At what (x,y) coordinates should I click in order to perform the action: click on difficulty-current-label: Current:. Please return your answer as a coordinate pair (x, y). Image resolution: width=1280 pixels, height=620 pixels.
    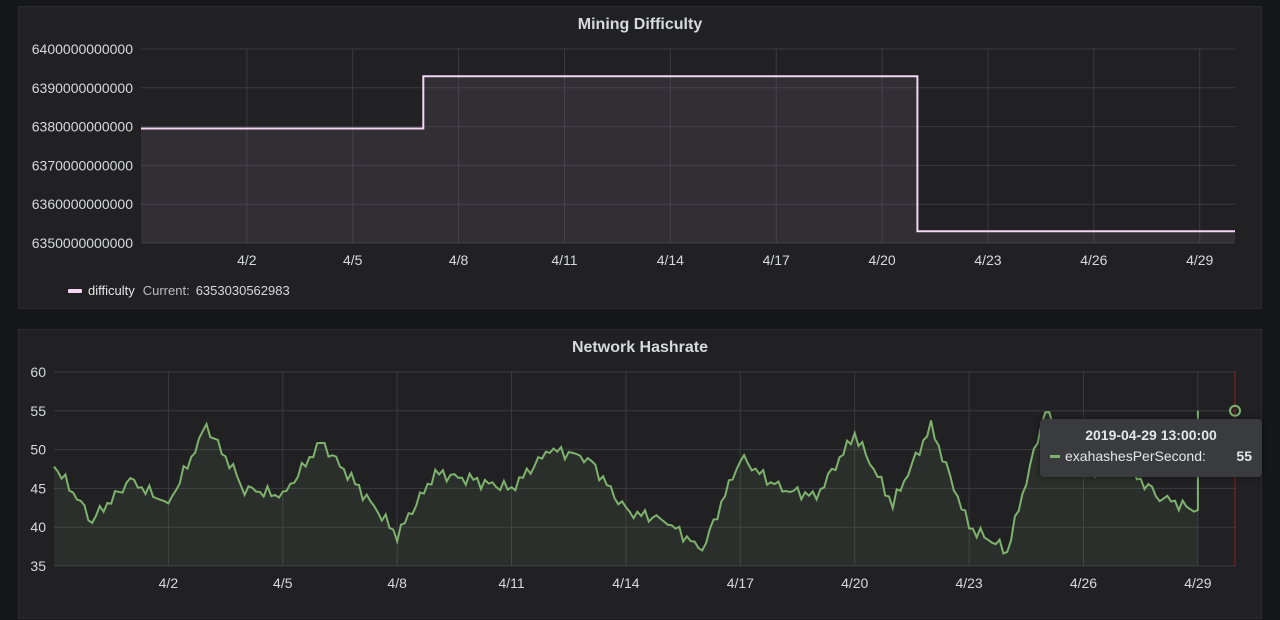
    Looking at the image, I should click on (166, 290).